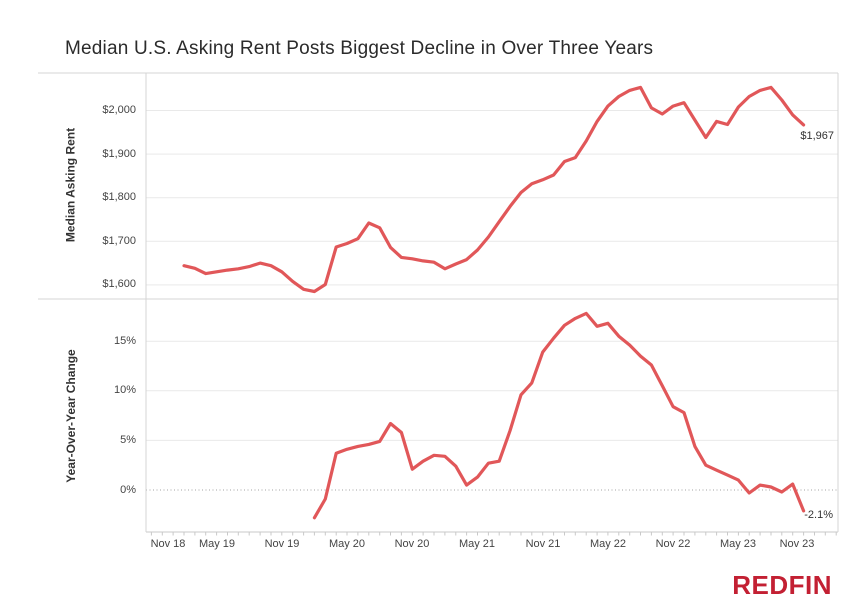 This screenshot has width=861, height=615. I want to click on y-tick-label: $2,000, so click(119, 110).